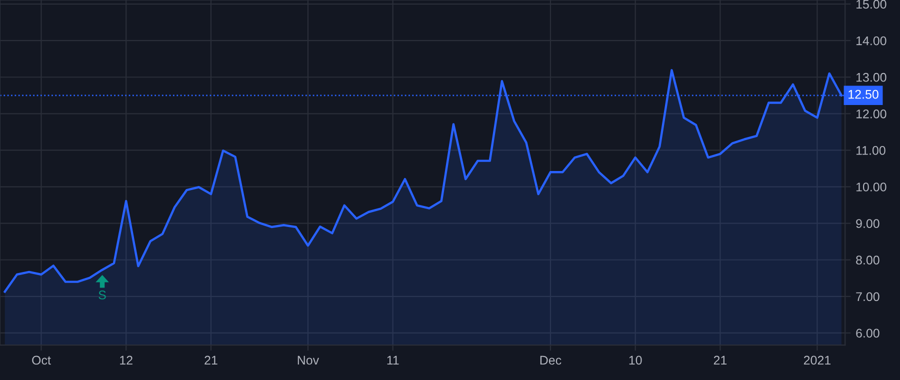 The width and height of the screenshot is (900, 380). I want to click on x-tick-label: 12, so click(126, 360).